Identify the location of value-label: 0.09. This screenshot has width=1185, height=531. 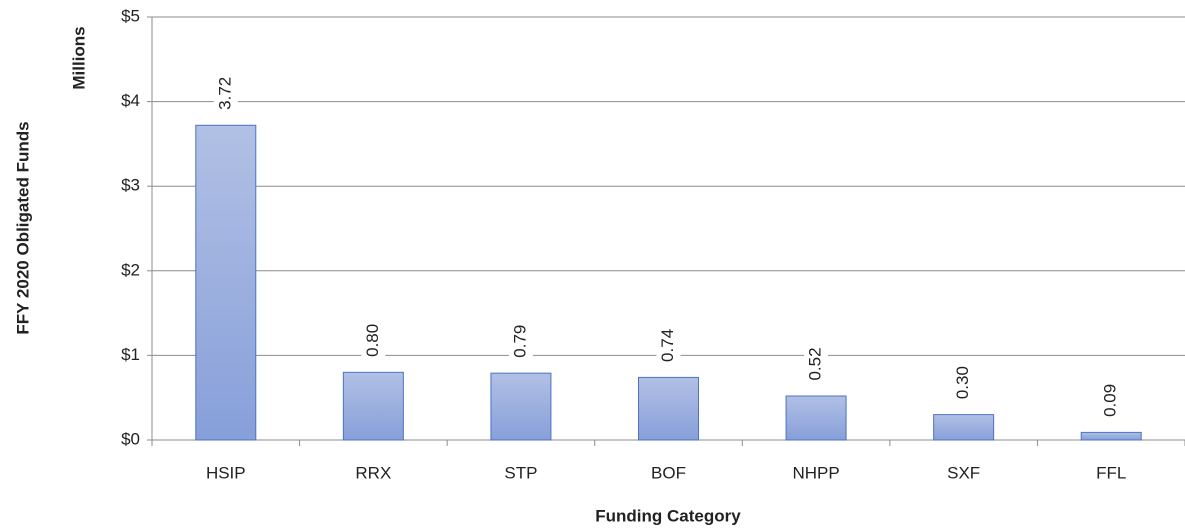
(1110, 400).